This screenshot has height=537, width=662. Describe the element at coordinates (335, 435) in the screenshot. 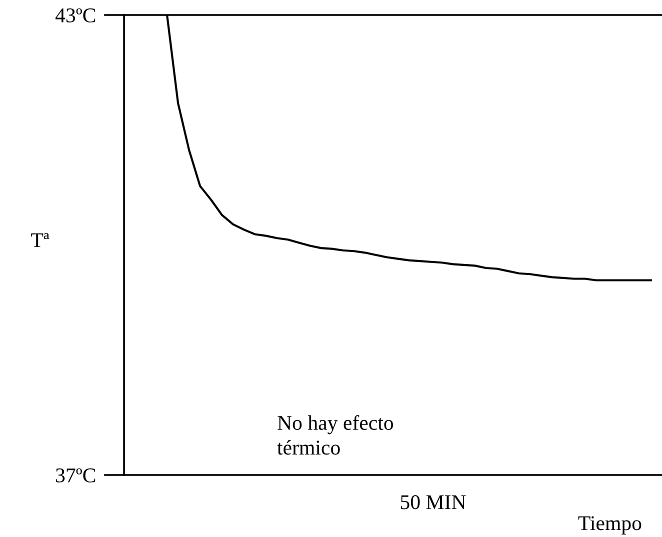

I see `annotation: No hay efecto térmico` at that location.